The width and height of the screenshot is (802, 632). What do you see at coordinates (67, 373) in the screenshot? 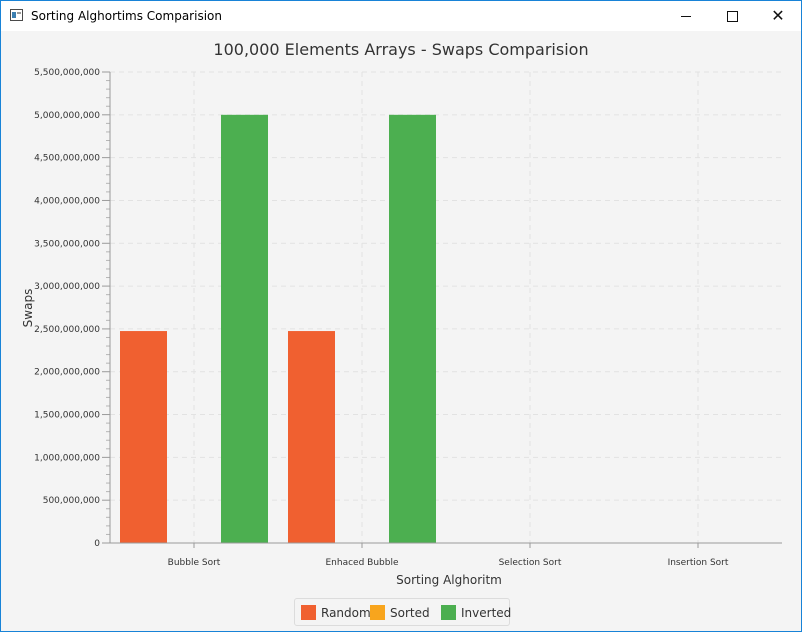
I see `y-tick-label: 2,000,000,000` at bounding box center [67, 373].